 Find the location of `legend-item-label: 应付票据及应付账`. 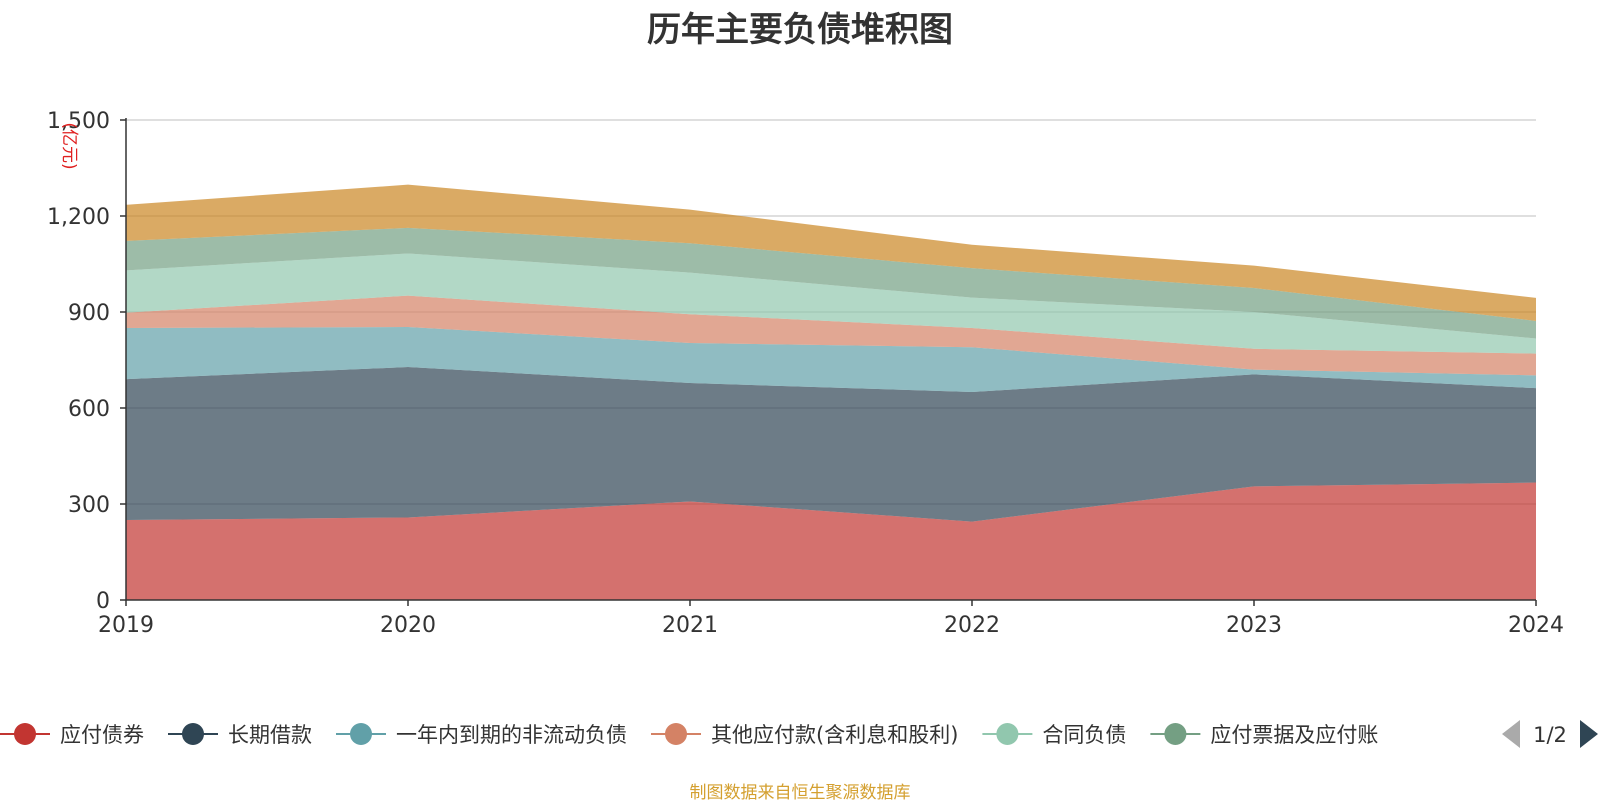

legend-item-label: 应付票据及应付账 is located at coordinates (1294, 735).